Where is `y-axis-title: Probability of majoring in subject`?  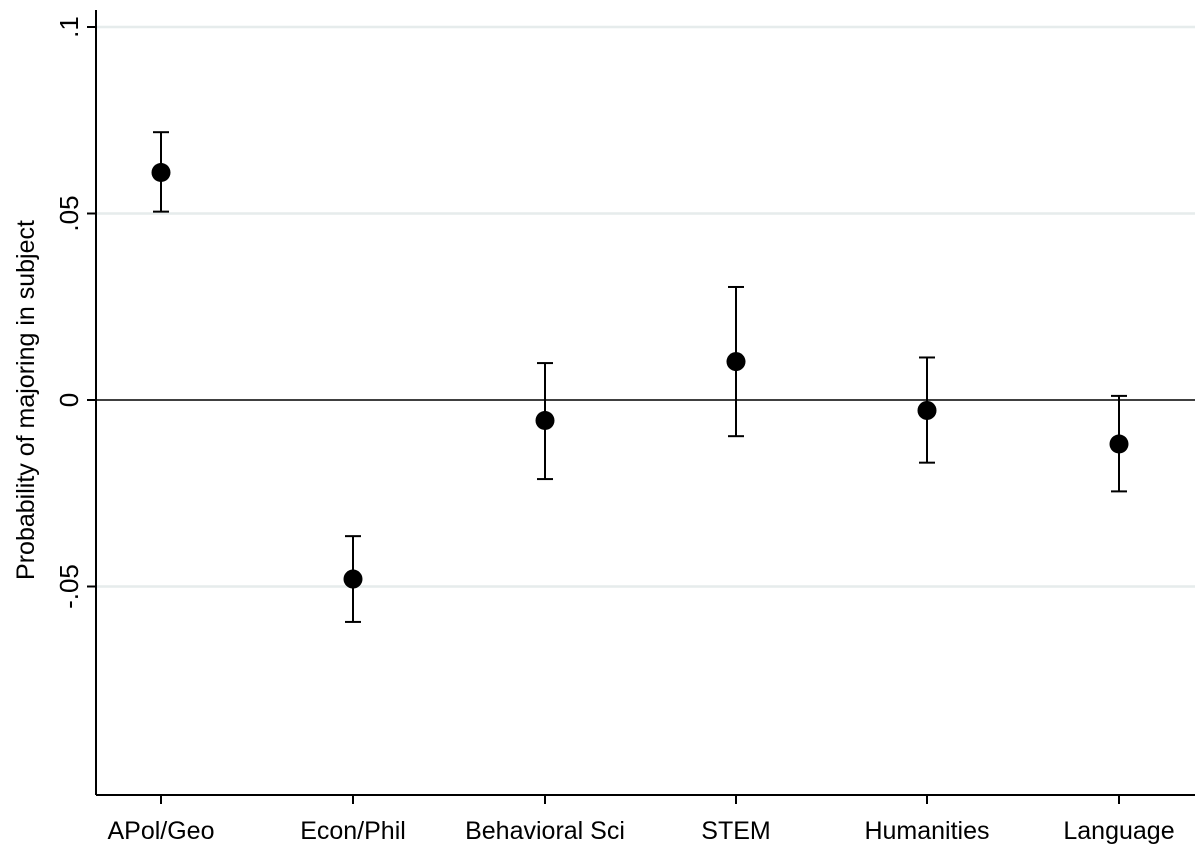
y-axis-title: Probability of majoring in subject is located at coordinates (26, 400).